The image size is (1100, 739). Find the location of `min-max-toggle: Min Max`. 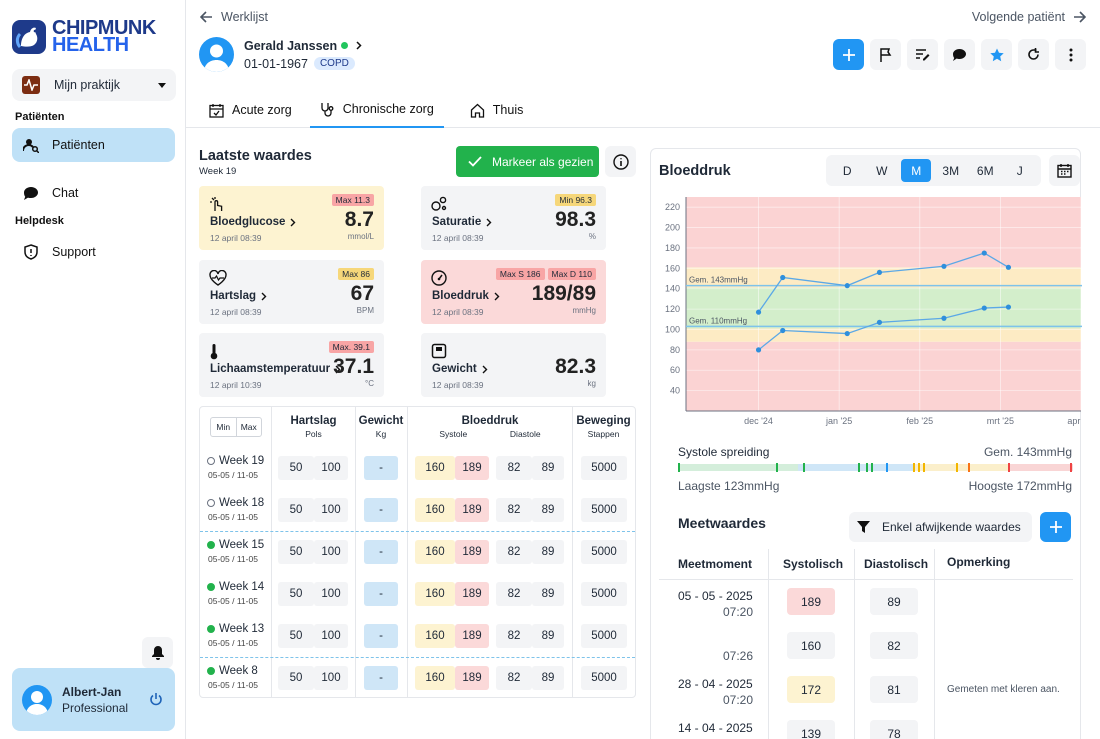

min-max-toggle: Min Max is located at coordinates (236, 427).